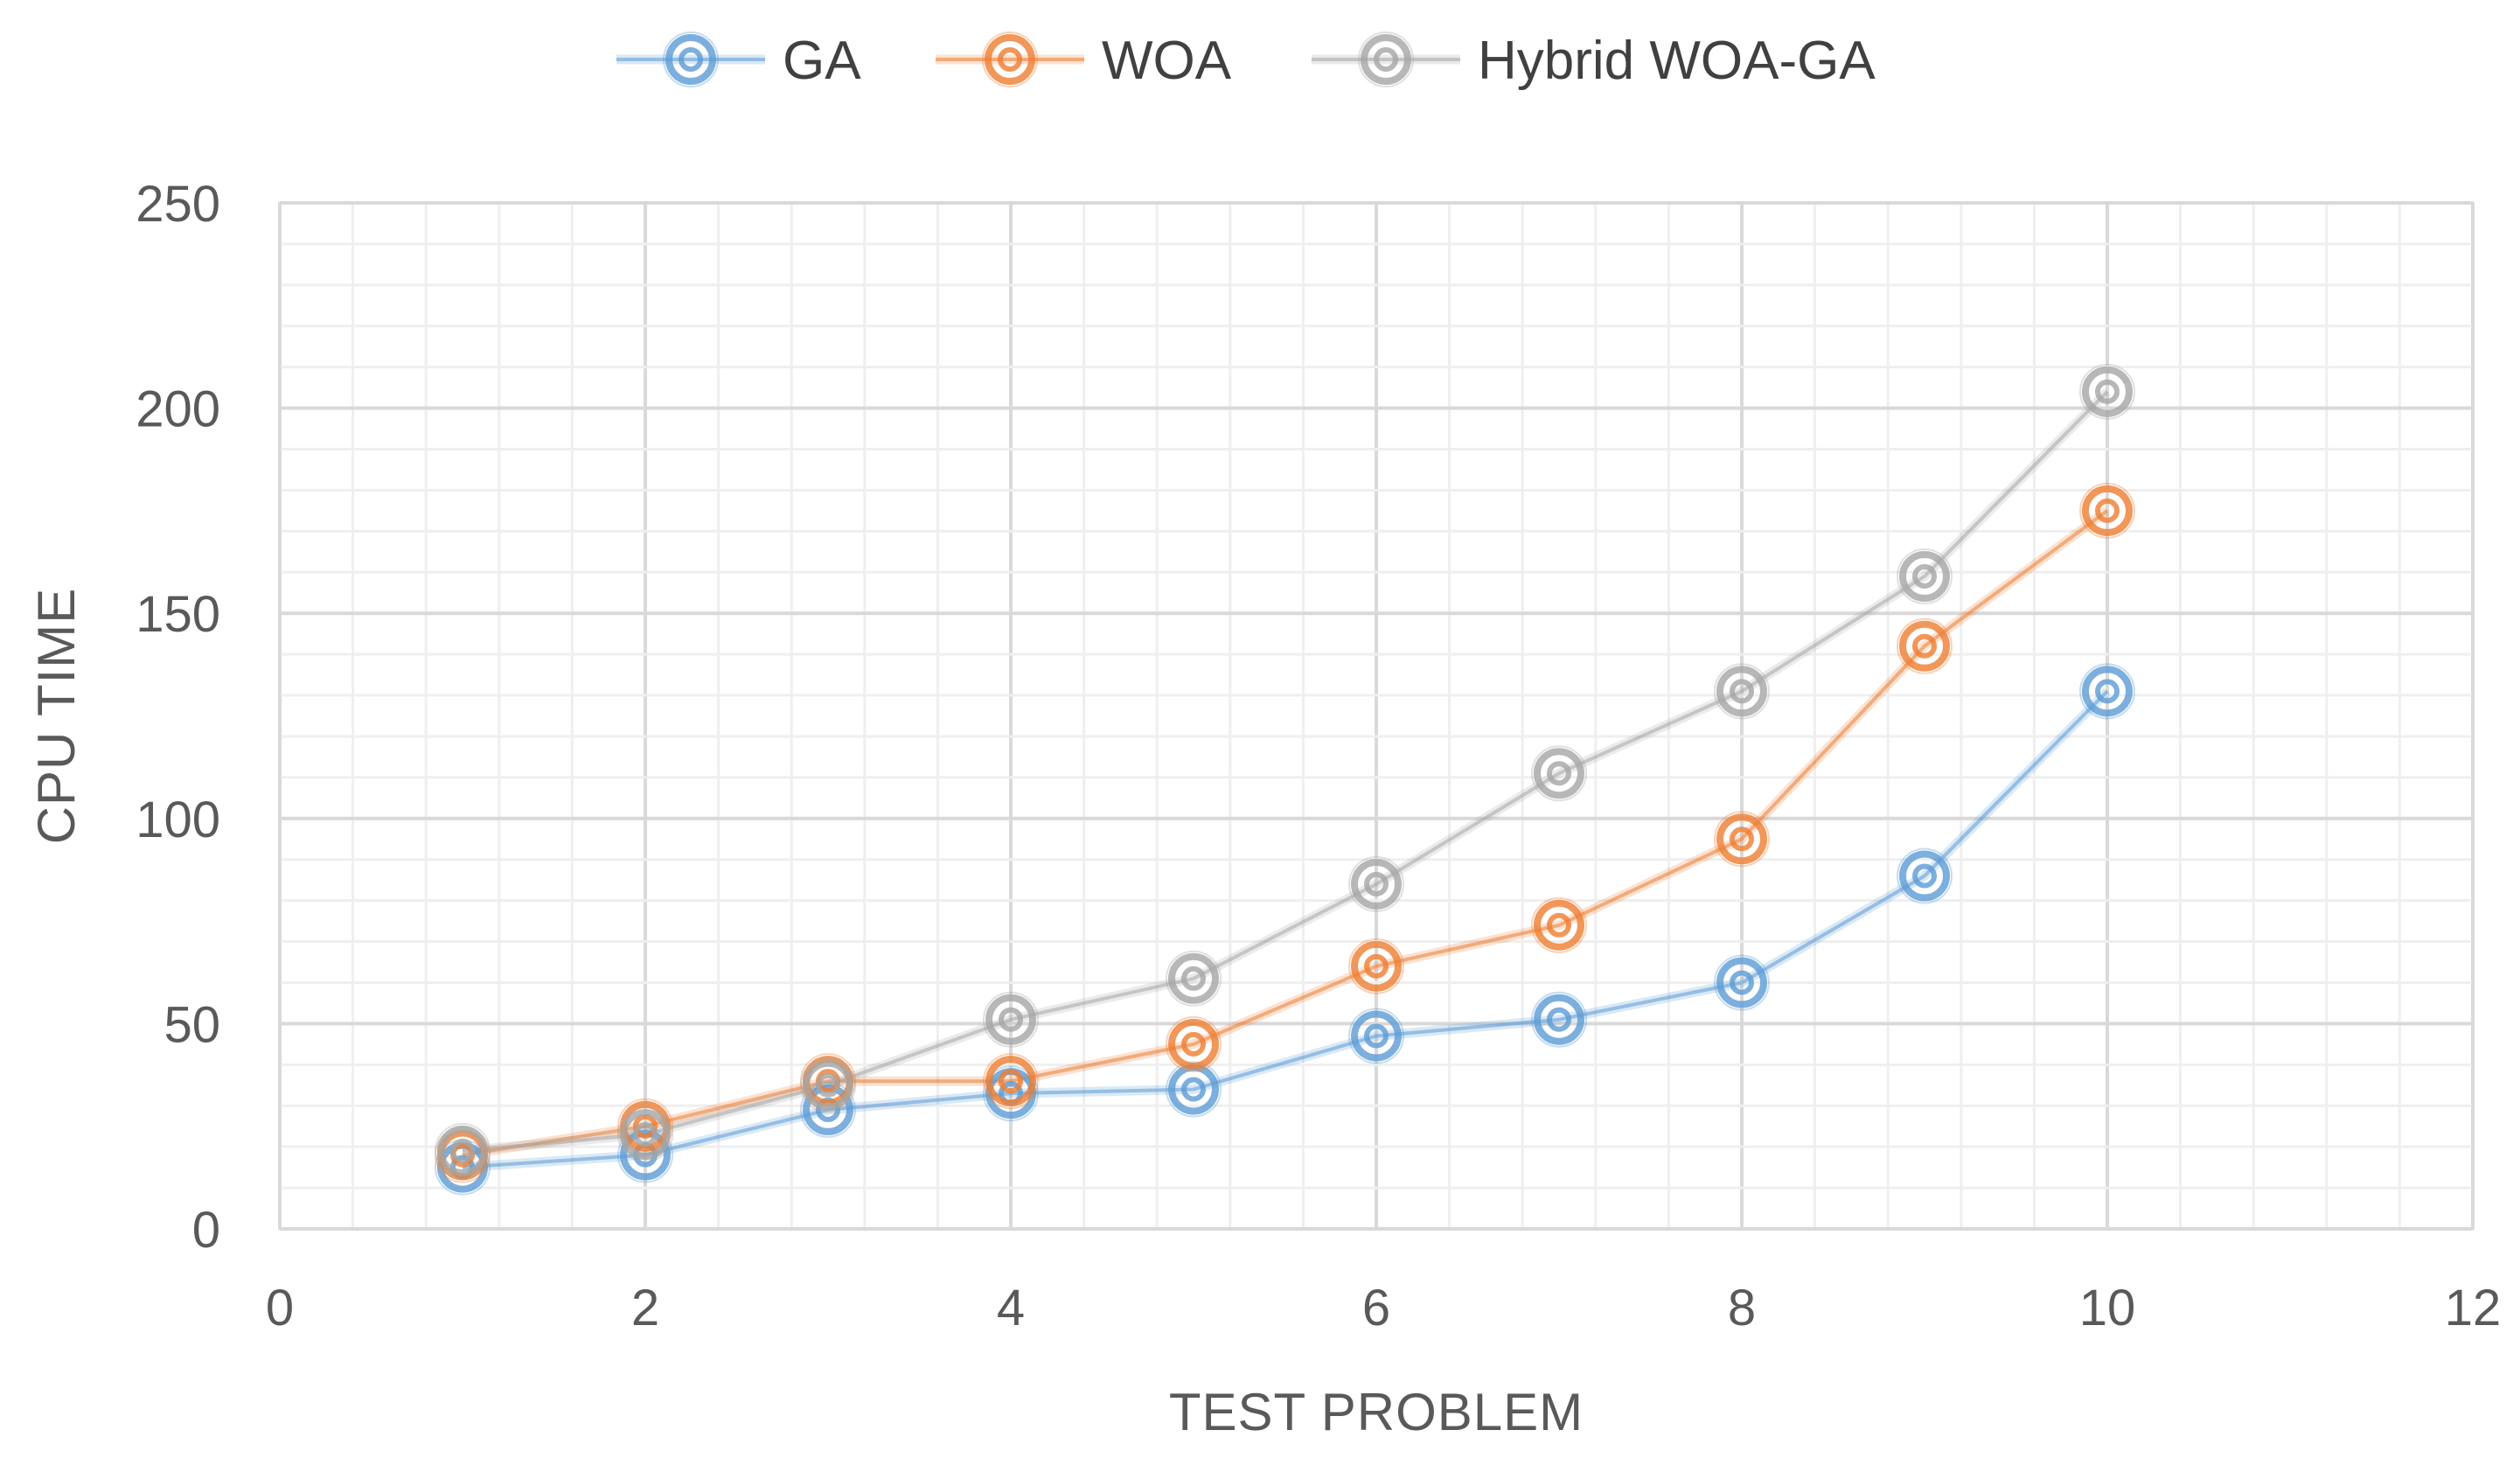 The image size is (2520, 1472). What do you see at coordinates (178, 614) in the screenshot?
I see `y-tick-label: 150` at bounding box center [178, 614].